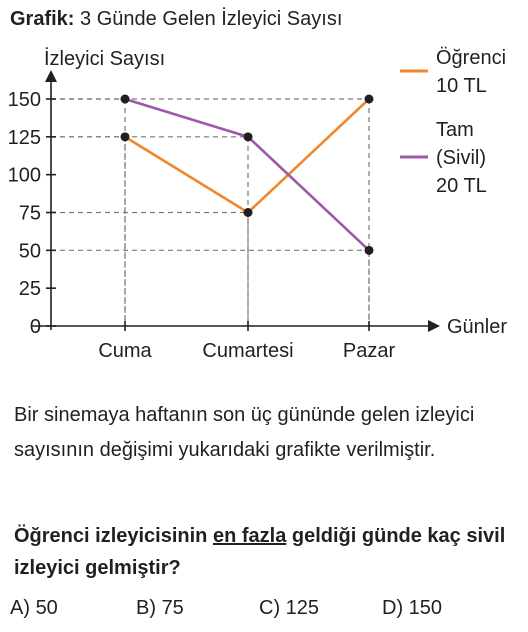  Describe the element at coordinates (34, 608) in the screenshot. I see `choice-a: A) 50` at that location.